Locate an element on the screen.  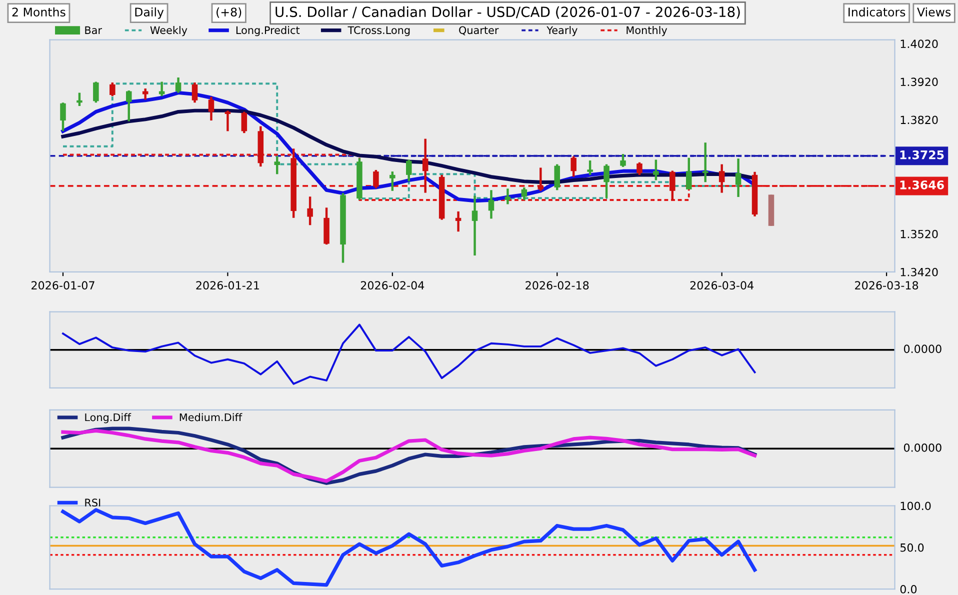
x-tick-label: 2026-02-18 is located at coordinates (557, 285).